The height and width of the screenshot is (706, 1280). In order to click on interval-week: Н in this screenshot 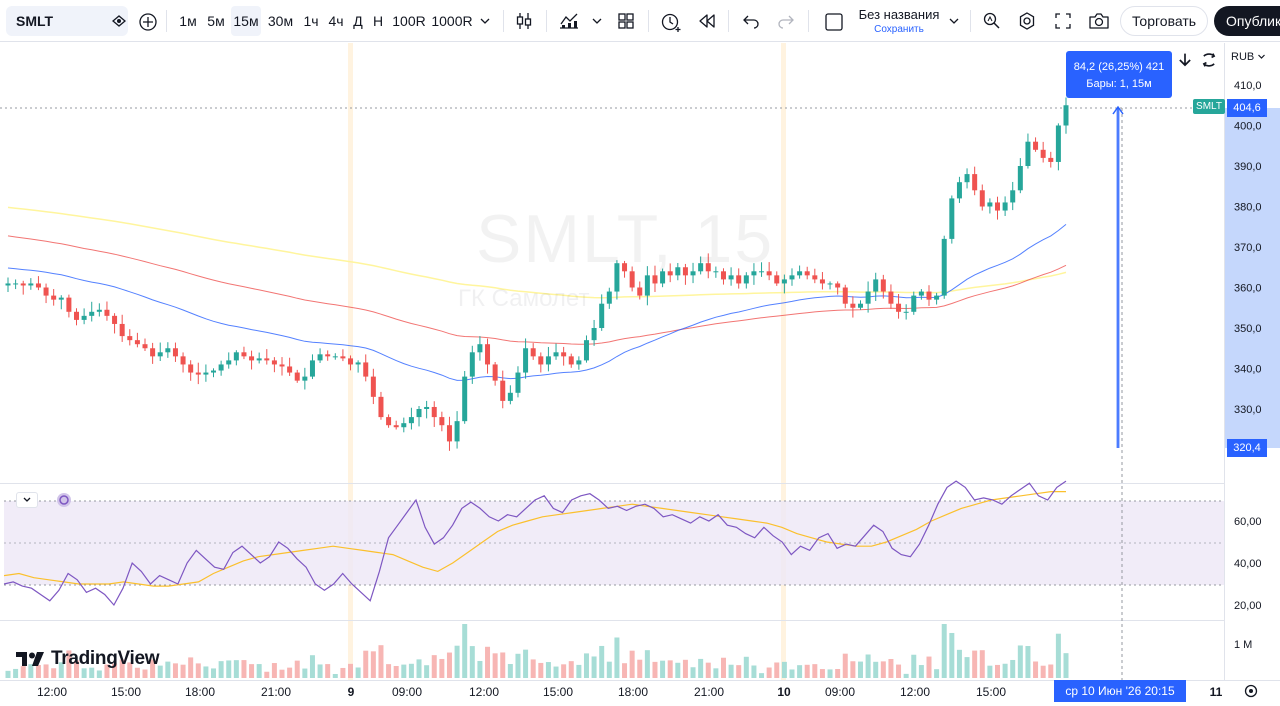, I will do `click(378, 21)`.